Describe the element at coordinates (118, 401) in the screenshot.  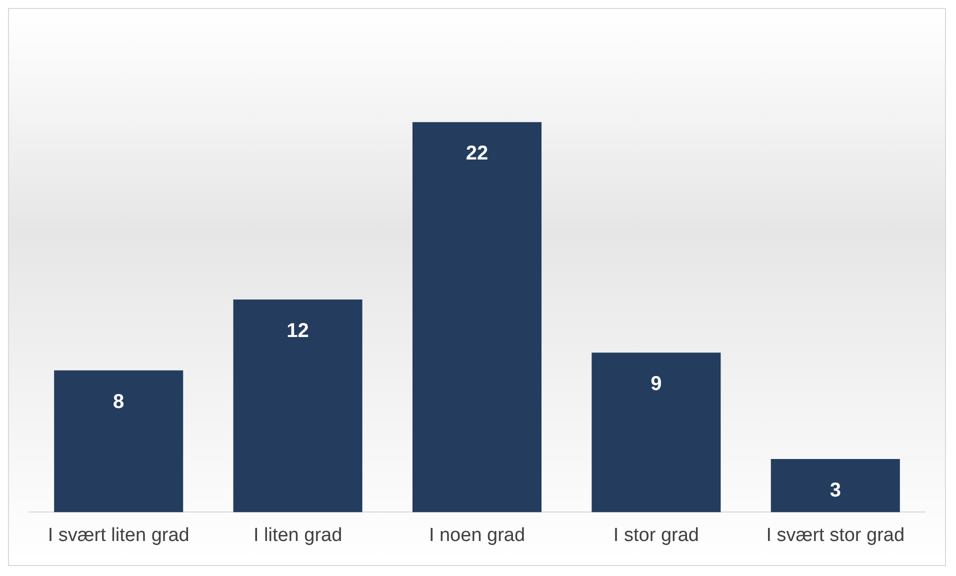
I see `data-label: 8` at that location.